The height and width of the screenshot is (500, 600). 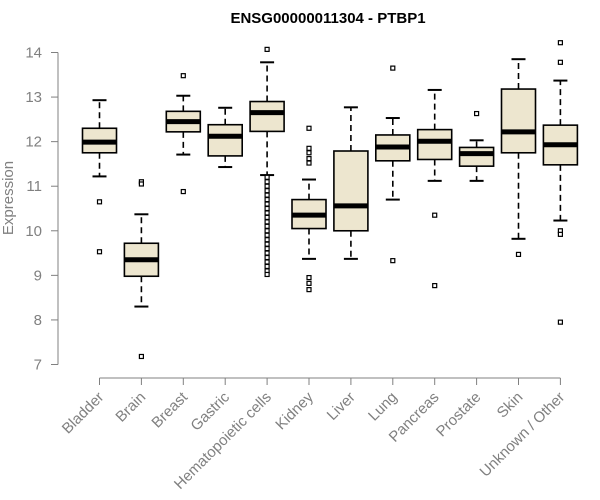 What do you see at coordinates (8, 198) in the screenshot?
I see `y-axis-label: Expression` at bounding box center [8, 198].